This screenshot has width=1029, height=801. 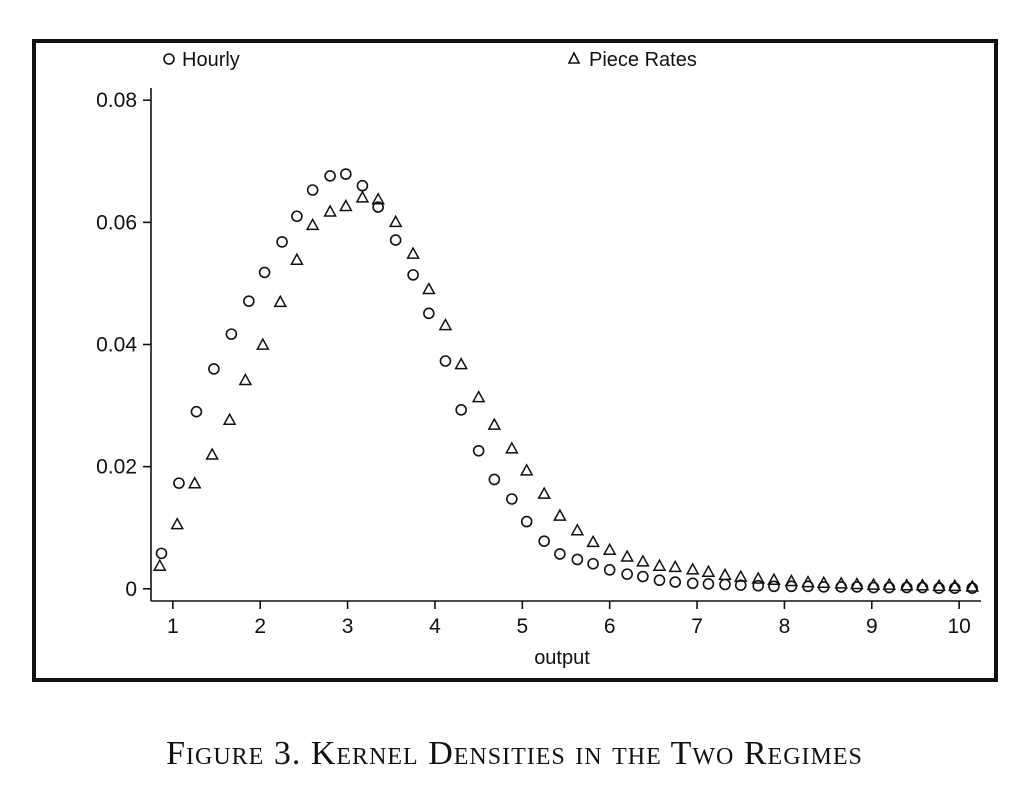 What do you see at coordinates (131, 589) in the screenshot?
I see `y-tick-label: 0` at bounding box center [131, 589].